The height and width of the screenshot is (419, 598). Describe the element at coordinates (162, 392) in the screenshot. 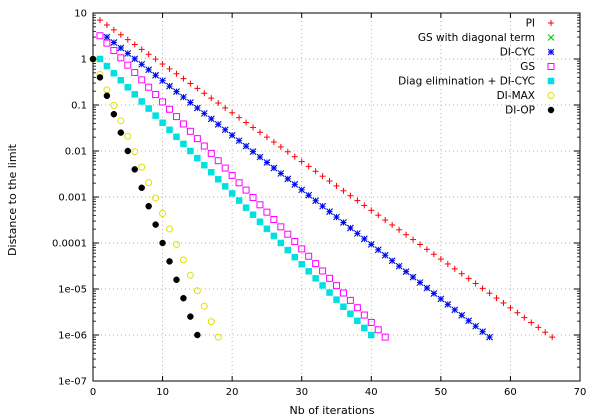

I see `x-tick-label: 10` at that location.